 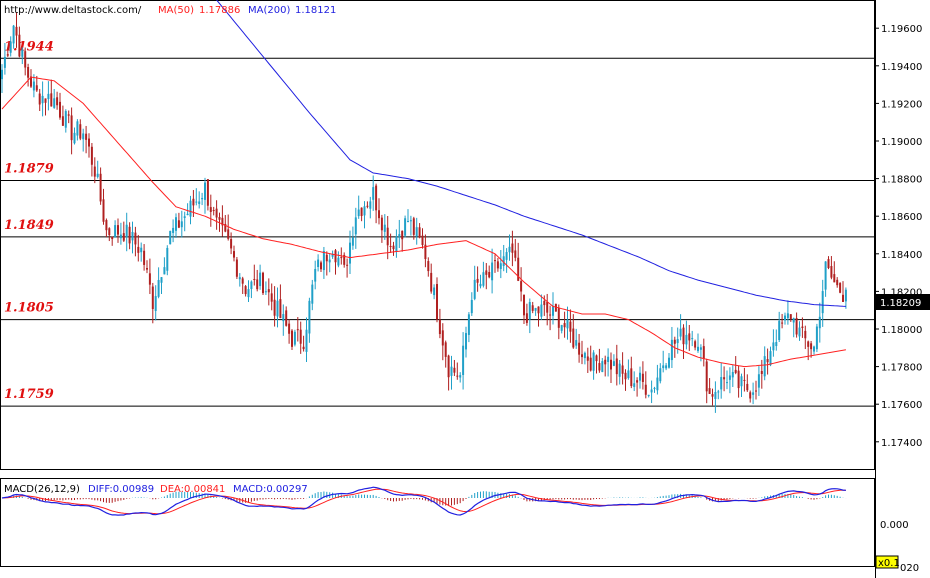 What do you see at coordinates (42, 489) in the screenshot?
I see `macd-label: MACD(26,12,9)` at bounding box center [42, 489].